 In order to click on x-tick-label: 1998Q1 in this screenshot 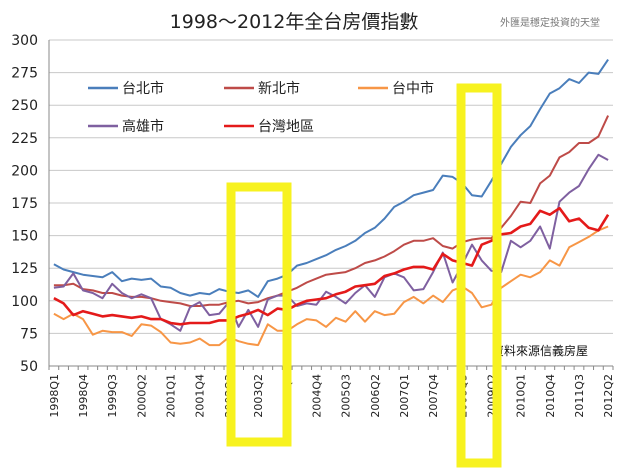, I will do `click(54, 396)`.